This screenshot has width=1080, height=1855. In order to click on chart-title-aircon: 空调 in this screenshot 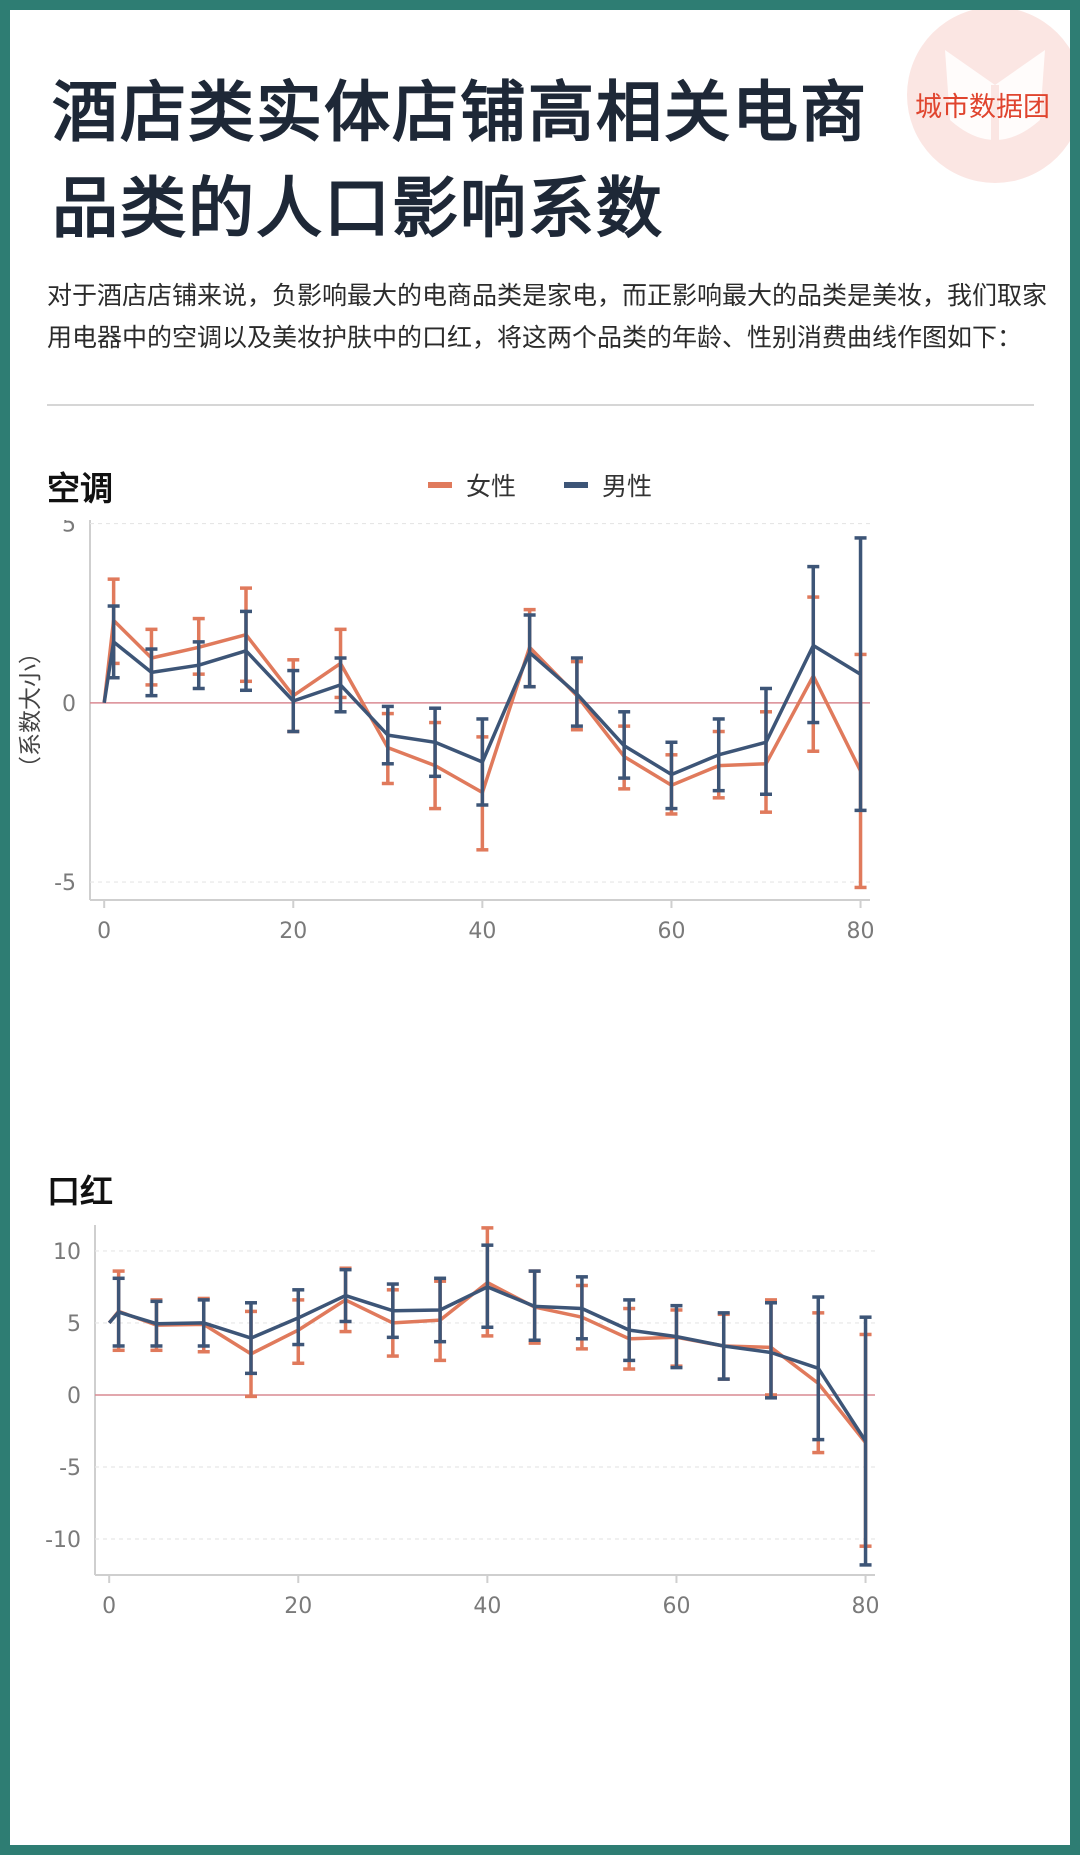, I will do `click(80, 488)`.